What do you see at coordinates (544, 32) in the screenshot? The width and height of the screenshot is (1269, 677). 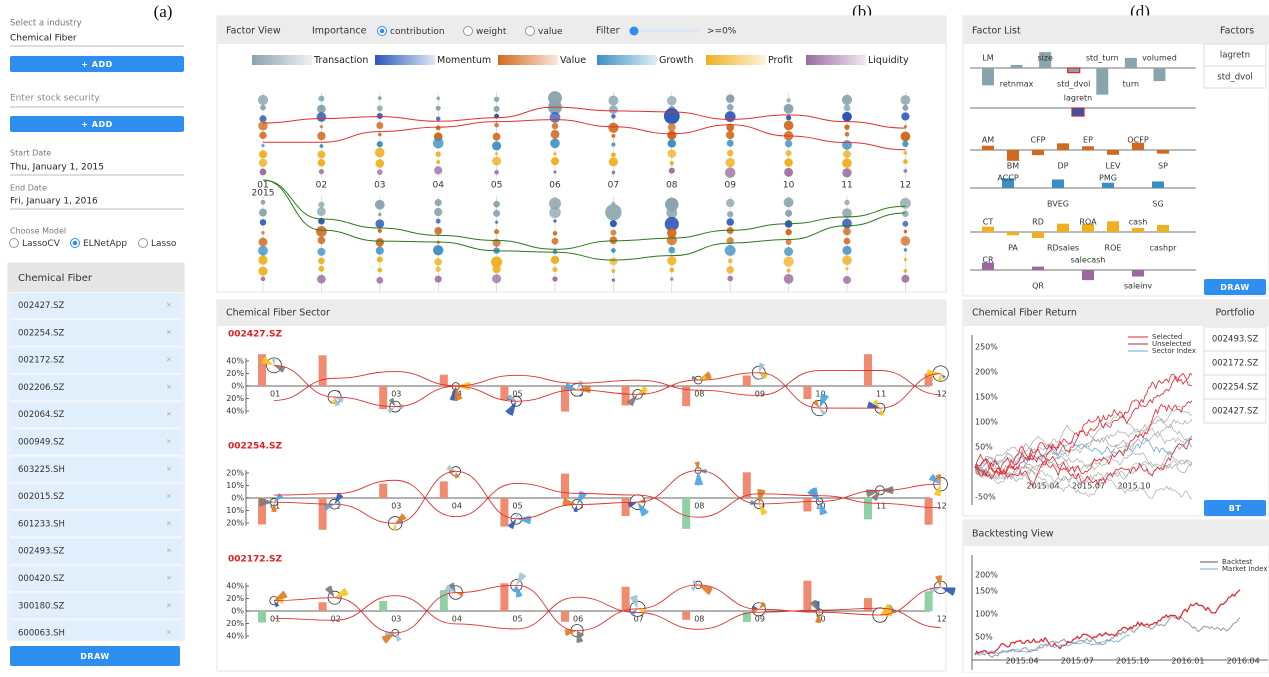 I see `importance-option: value` at bounding box center [544, 32].